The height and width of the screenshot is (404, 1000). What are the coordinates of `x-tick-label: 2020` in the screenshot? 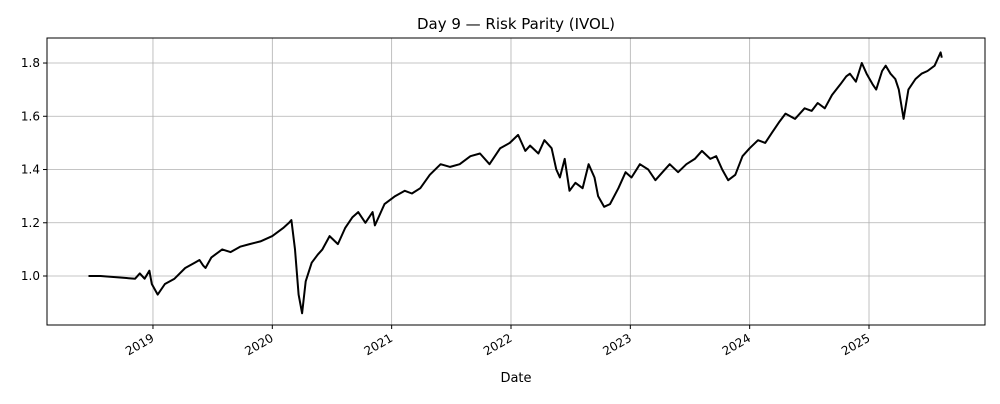 It's located at (258, 344).